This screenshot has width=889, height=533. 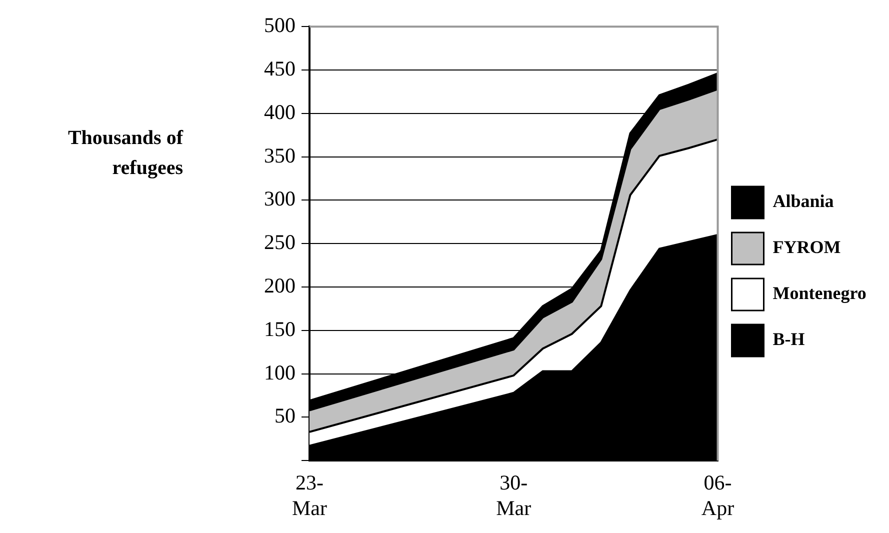 What do you see at coordinates (285, 416) in the screenshot?
I see `y-tick-label: 50` at bounding box center [285, 416].